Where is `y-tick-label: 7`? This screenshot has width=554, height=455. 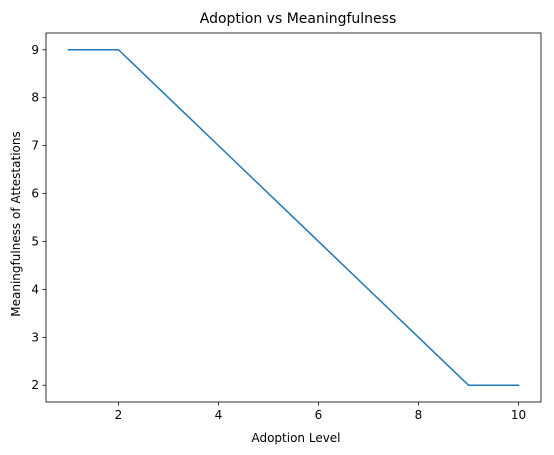
y-tick-label: 7 is located at coordinates (35, 146).